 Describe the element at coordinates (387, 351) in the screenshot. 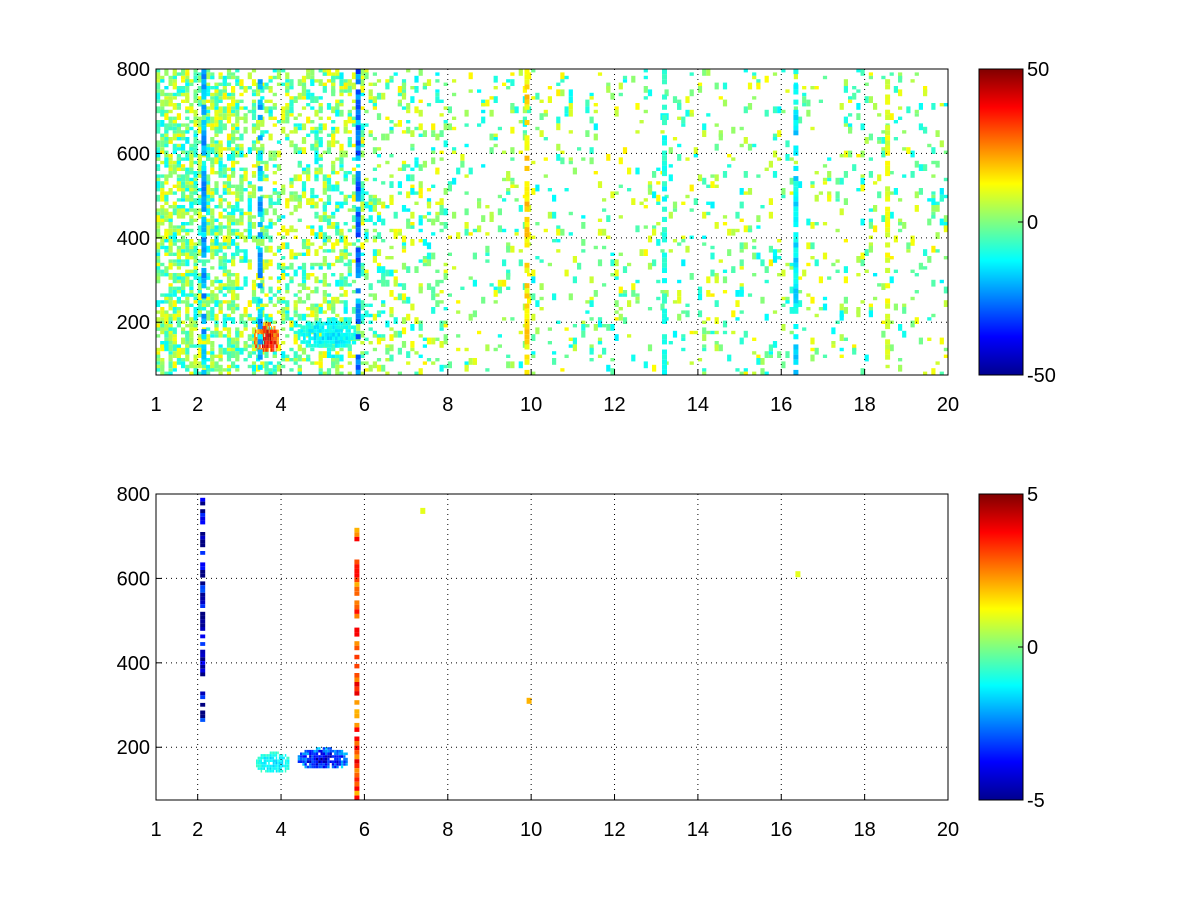

I see `heatmap-cell-top-1960` at that location.